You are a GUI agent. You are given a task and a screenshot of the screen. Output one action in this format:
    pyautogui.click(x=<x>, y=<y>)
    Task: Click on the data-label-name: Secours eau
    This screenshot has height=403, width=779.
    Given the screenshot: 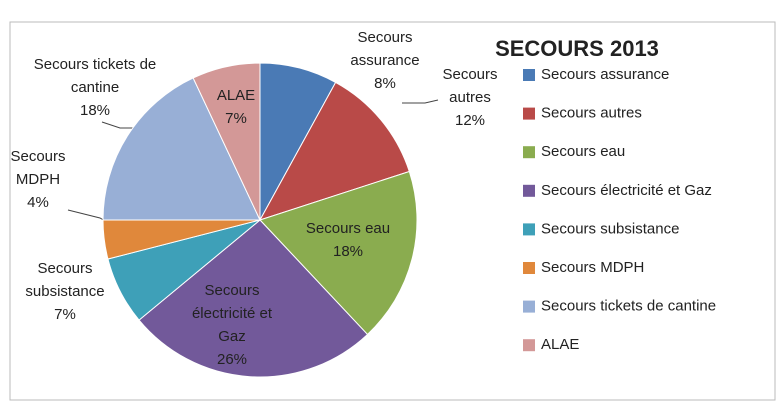 What is the action you would take?
    pyautogui.click(x=348, y=228)
    